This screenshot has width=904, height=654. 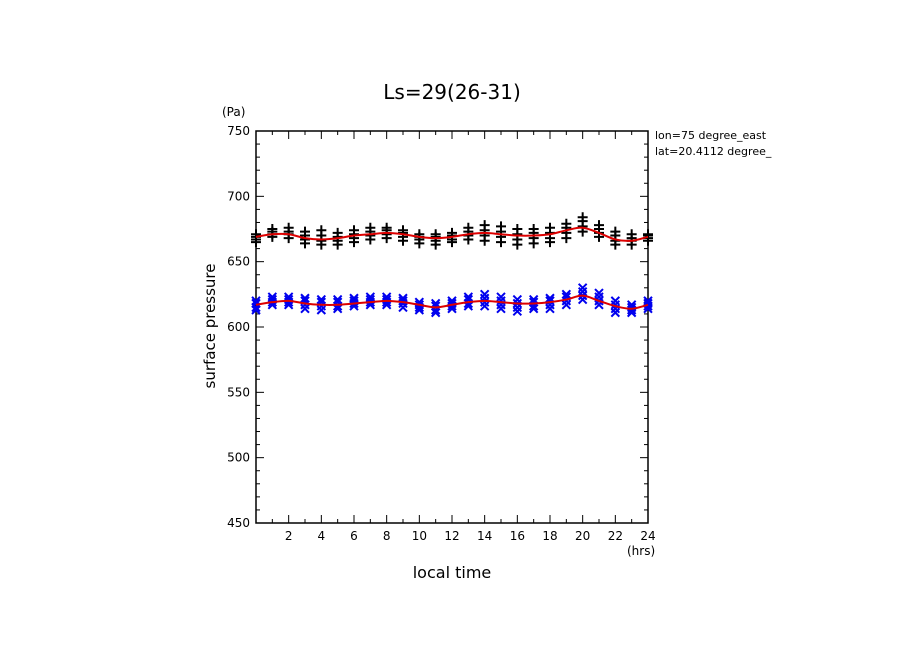 What do you see at coordinates (238, 131) in the screenshot?
I see `y-tick-label: 750` at bounding box center [238, 131].